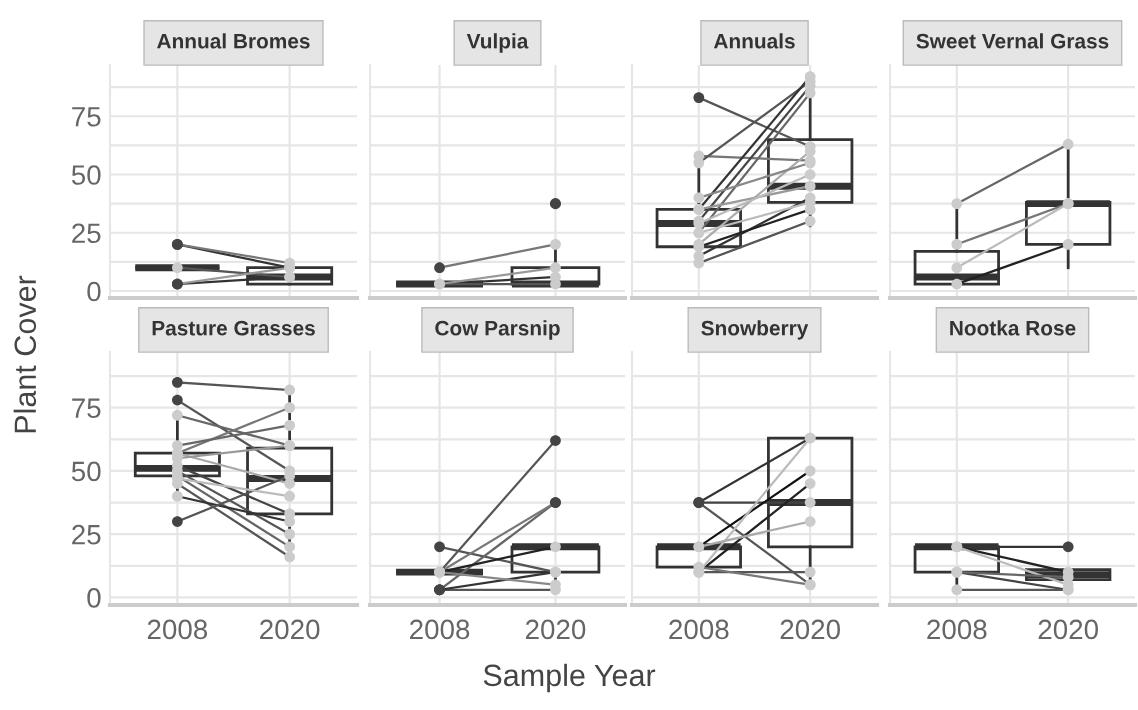 The image size is (1138, 710). What do you see at coordinates (1012, 41) in the screenshot?
I see `chart-title: Sweet Vernal Grass` at bounding box center [1012, 41].